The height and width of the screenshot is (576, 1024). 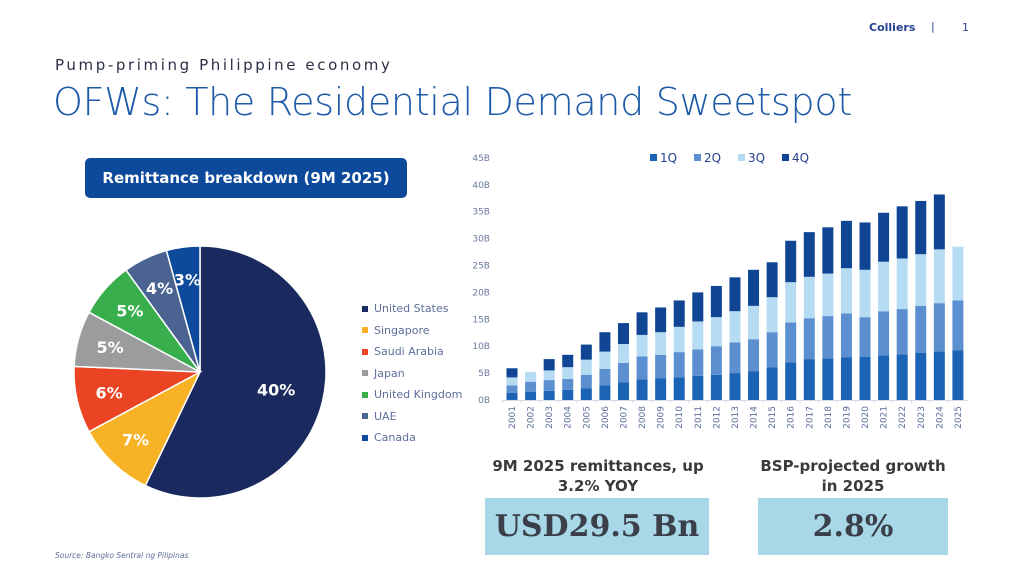 I want to click on page-number: 1, so click(x=965, y=27).